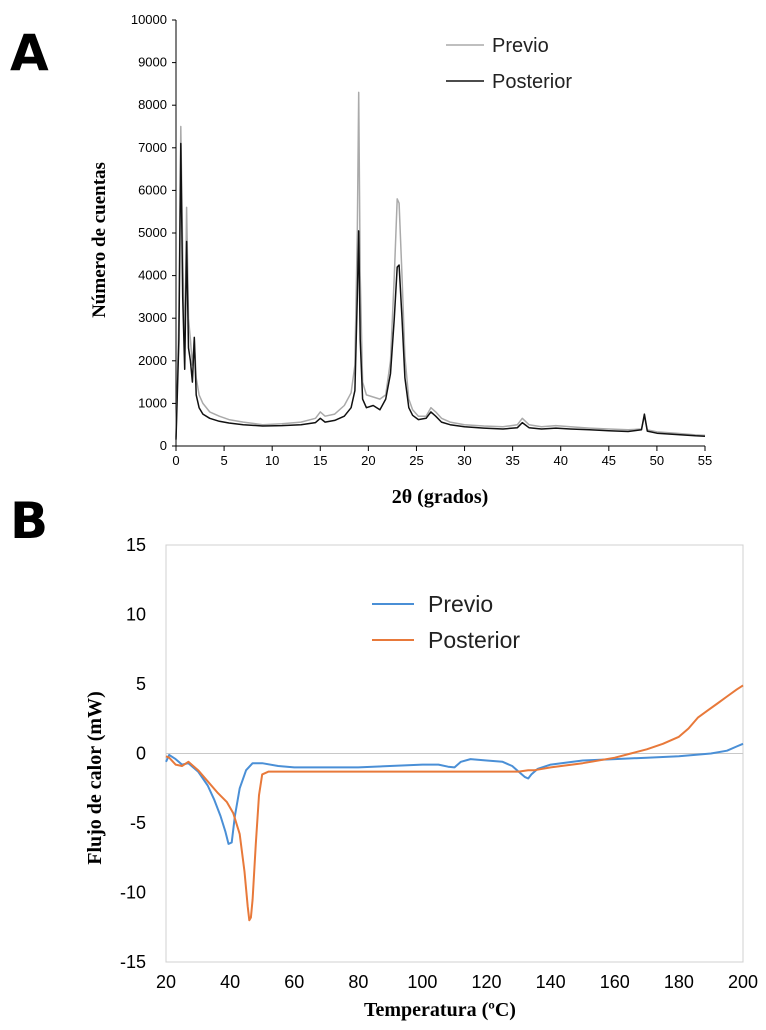  What do you see at coordinates (416, 460) in the screenshot?
I see `chart-a-x-tick-label: 25` at bounding box center [416, 460].